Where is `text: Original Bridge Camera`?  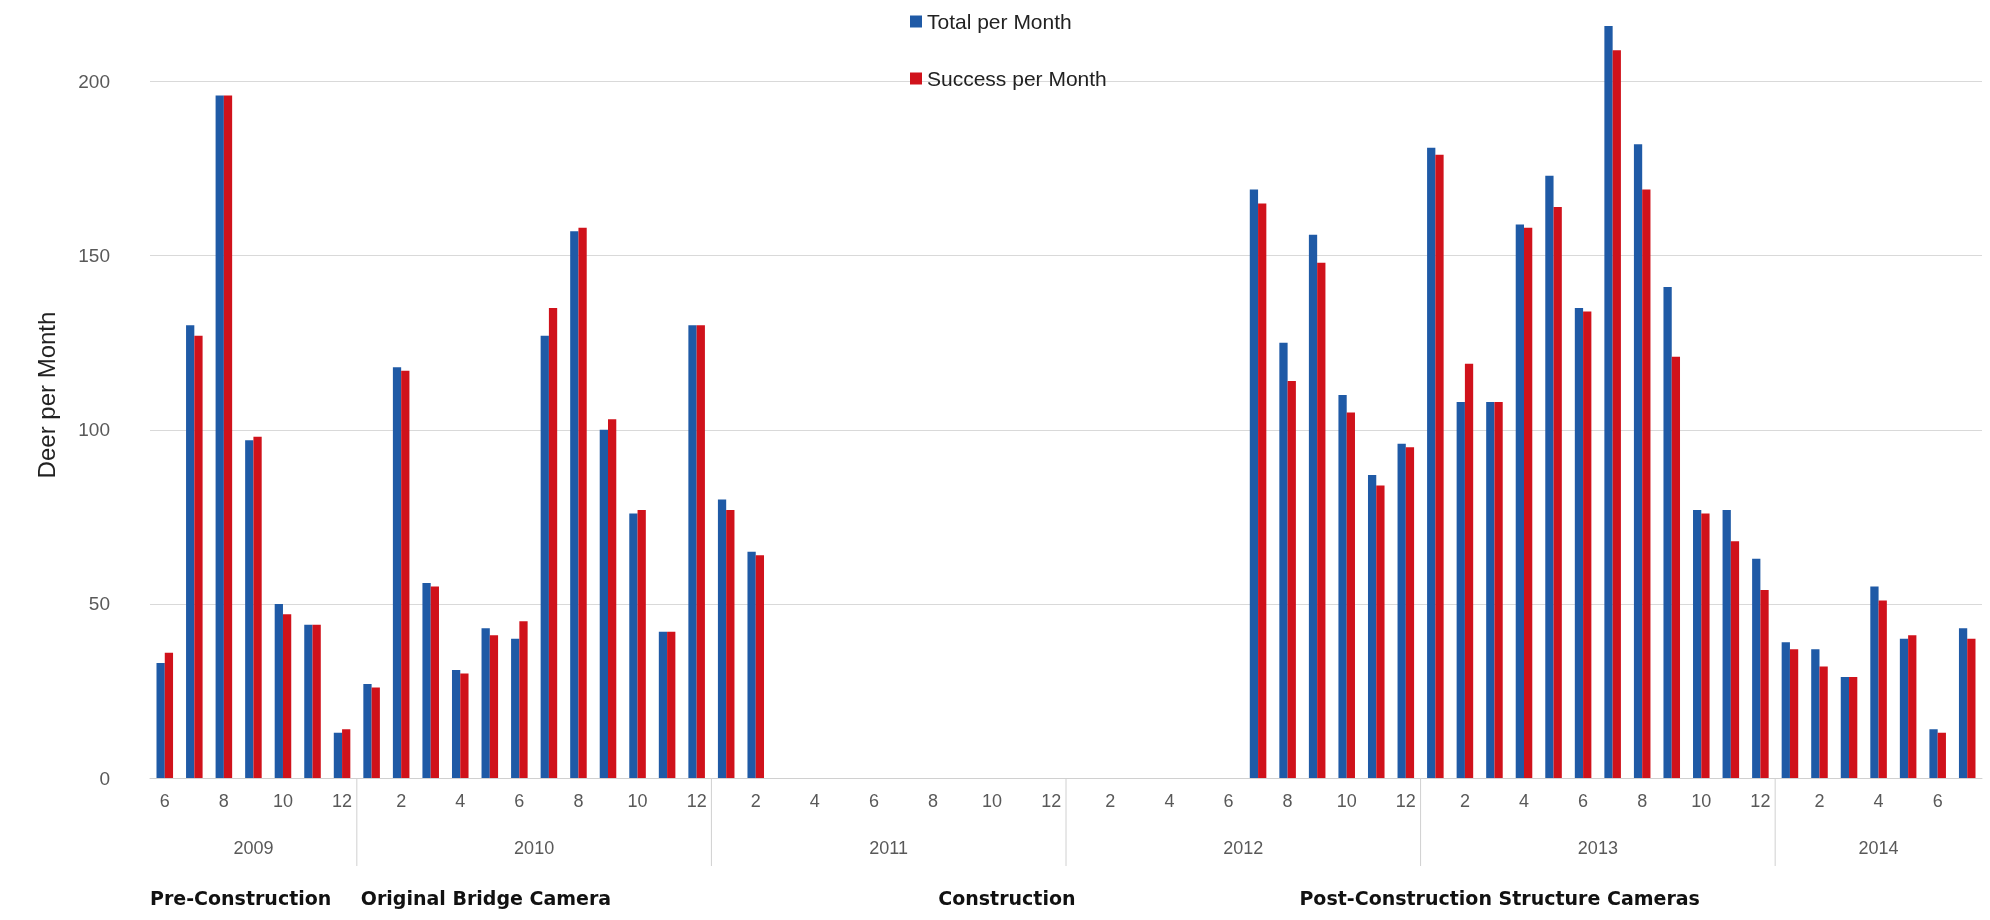
text: Original Bridge Camera is located at coordinates (486, 898).